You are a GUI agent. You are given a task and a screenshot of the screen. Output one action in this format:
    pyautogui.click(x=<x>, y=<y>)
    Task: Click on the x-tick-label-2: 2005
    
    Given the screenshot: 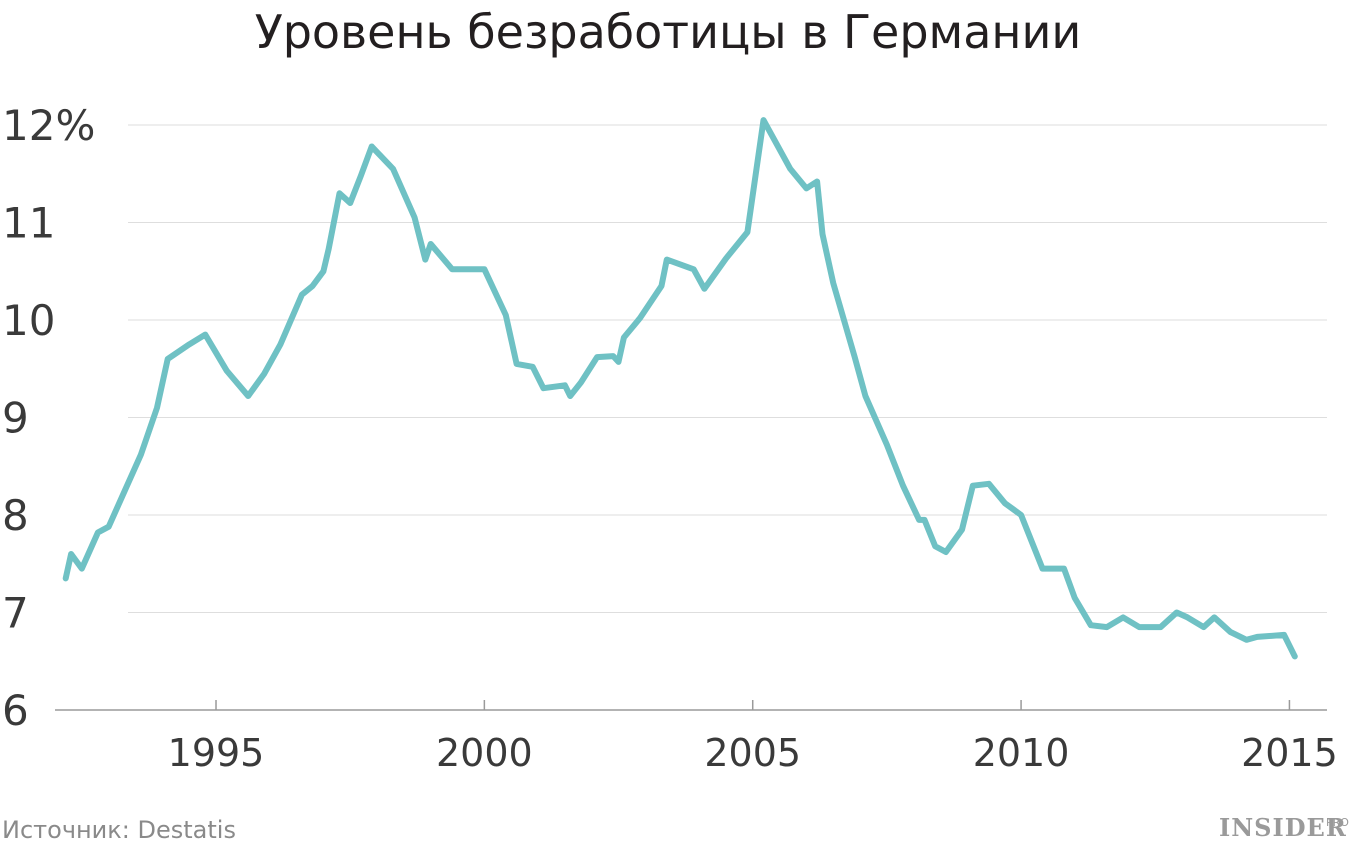 What is the action you would take?
    pyautogui.click(x=752, y=753)
    